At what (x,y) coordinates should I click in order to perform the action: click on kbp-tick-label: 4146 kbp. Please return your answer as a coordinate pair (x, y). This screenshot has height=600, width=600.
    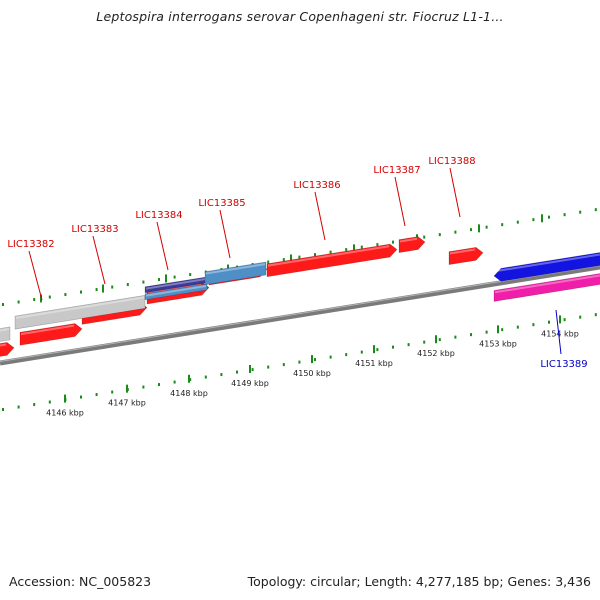
    Looking at the image, I should click on (65, 413).